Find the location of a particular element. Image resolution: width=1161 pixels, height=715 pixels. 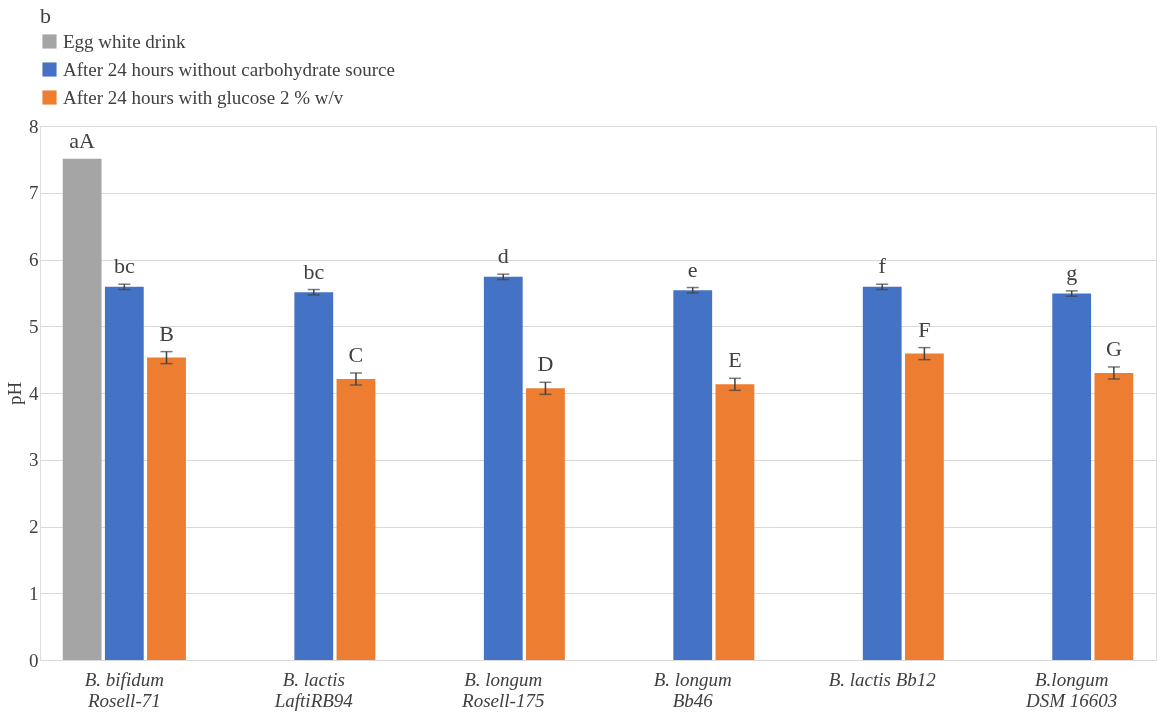

data-label: f is located at coordinates (882, 266).